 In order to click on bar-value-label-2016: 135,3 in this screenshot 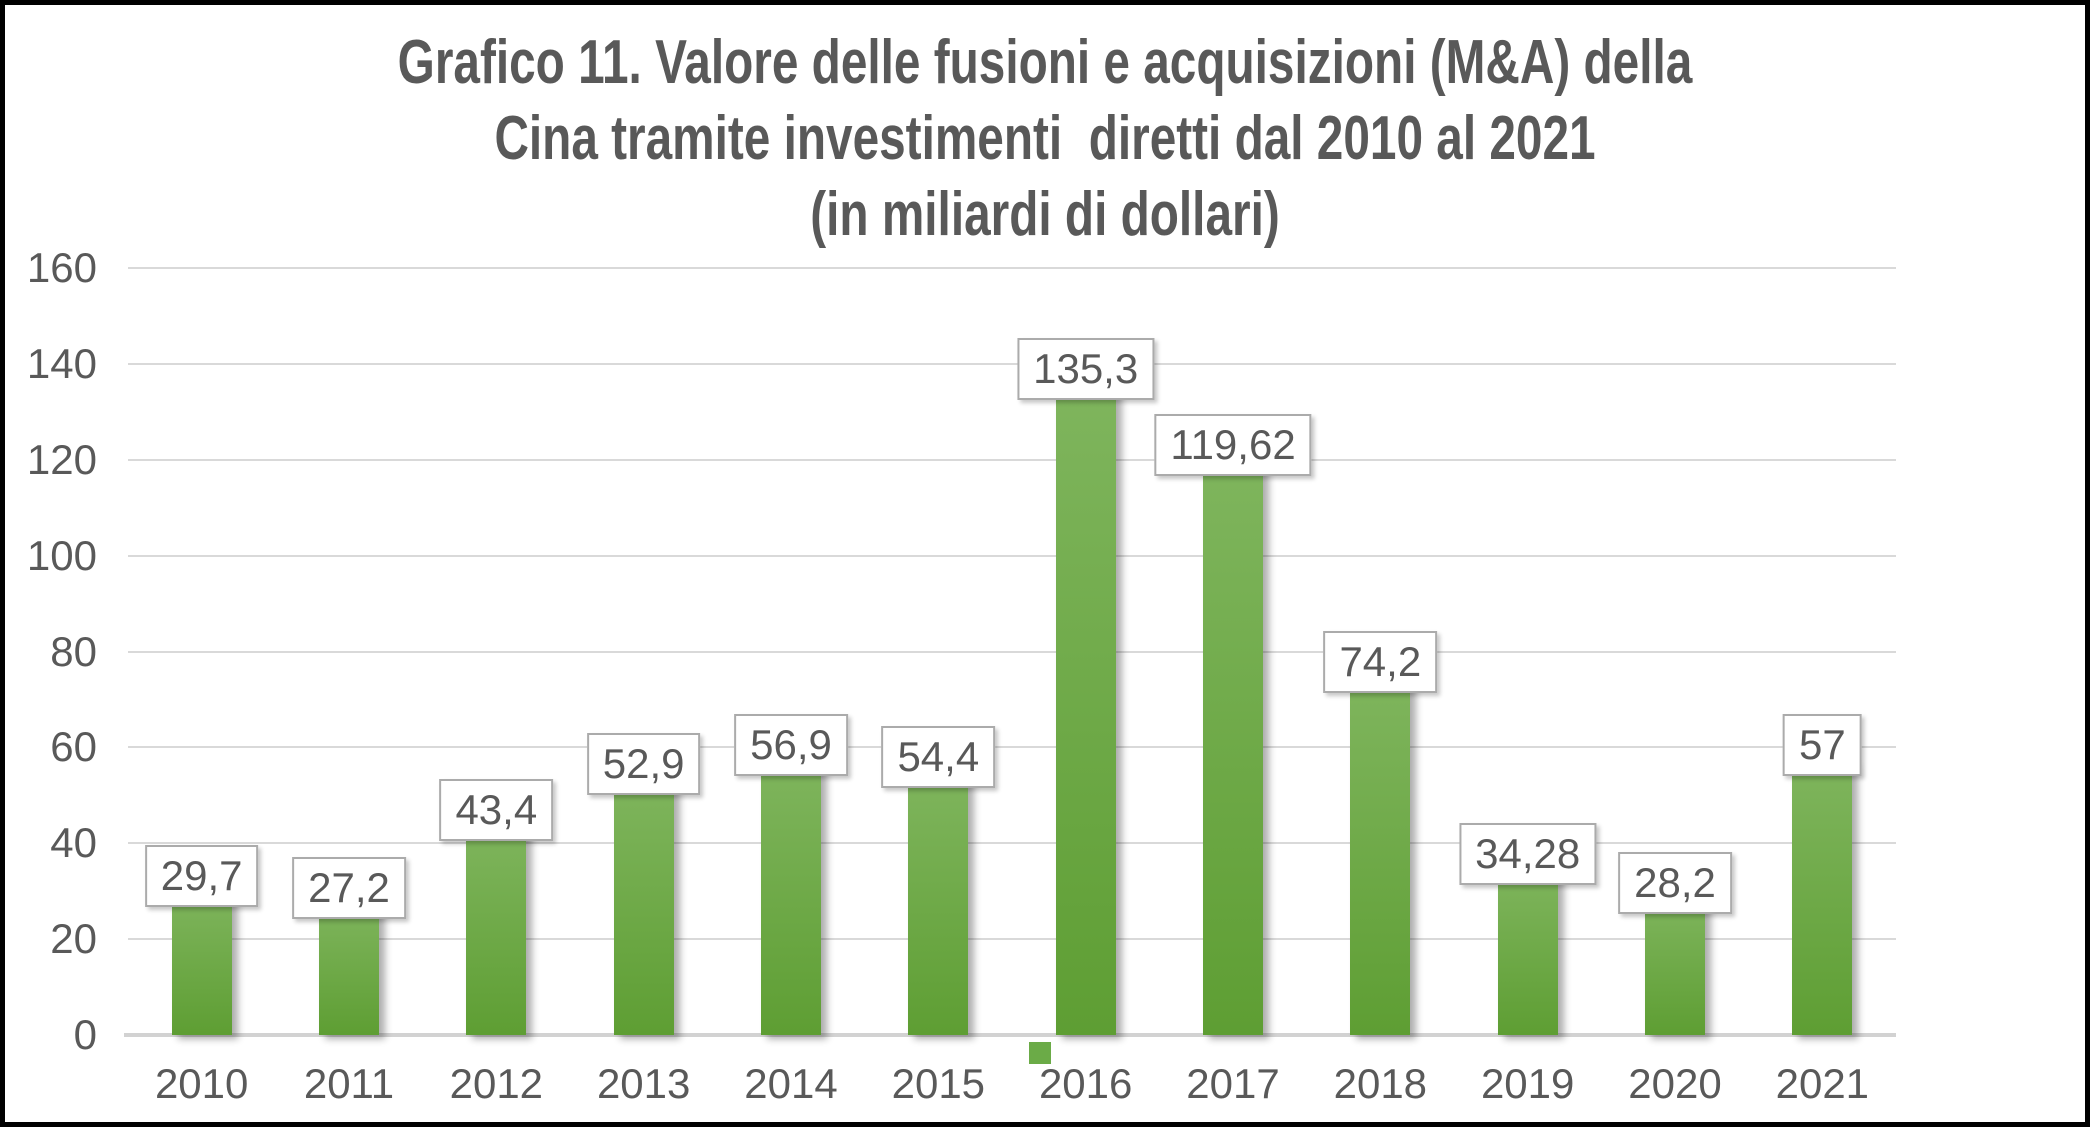, I will do `click(1086, 369)`.